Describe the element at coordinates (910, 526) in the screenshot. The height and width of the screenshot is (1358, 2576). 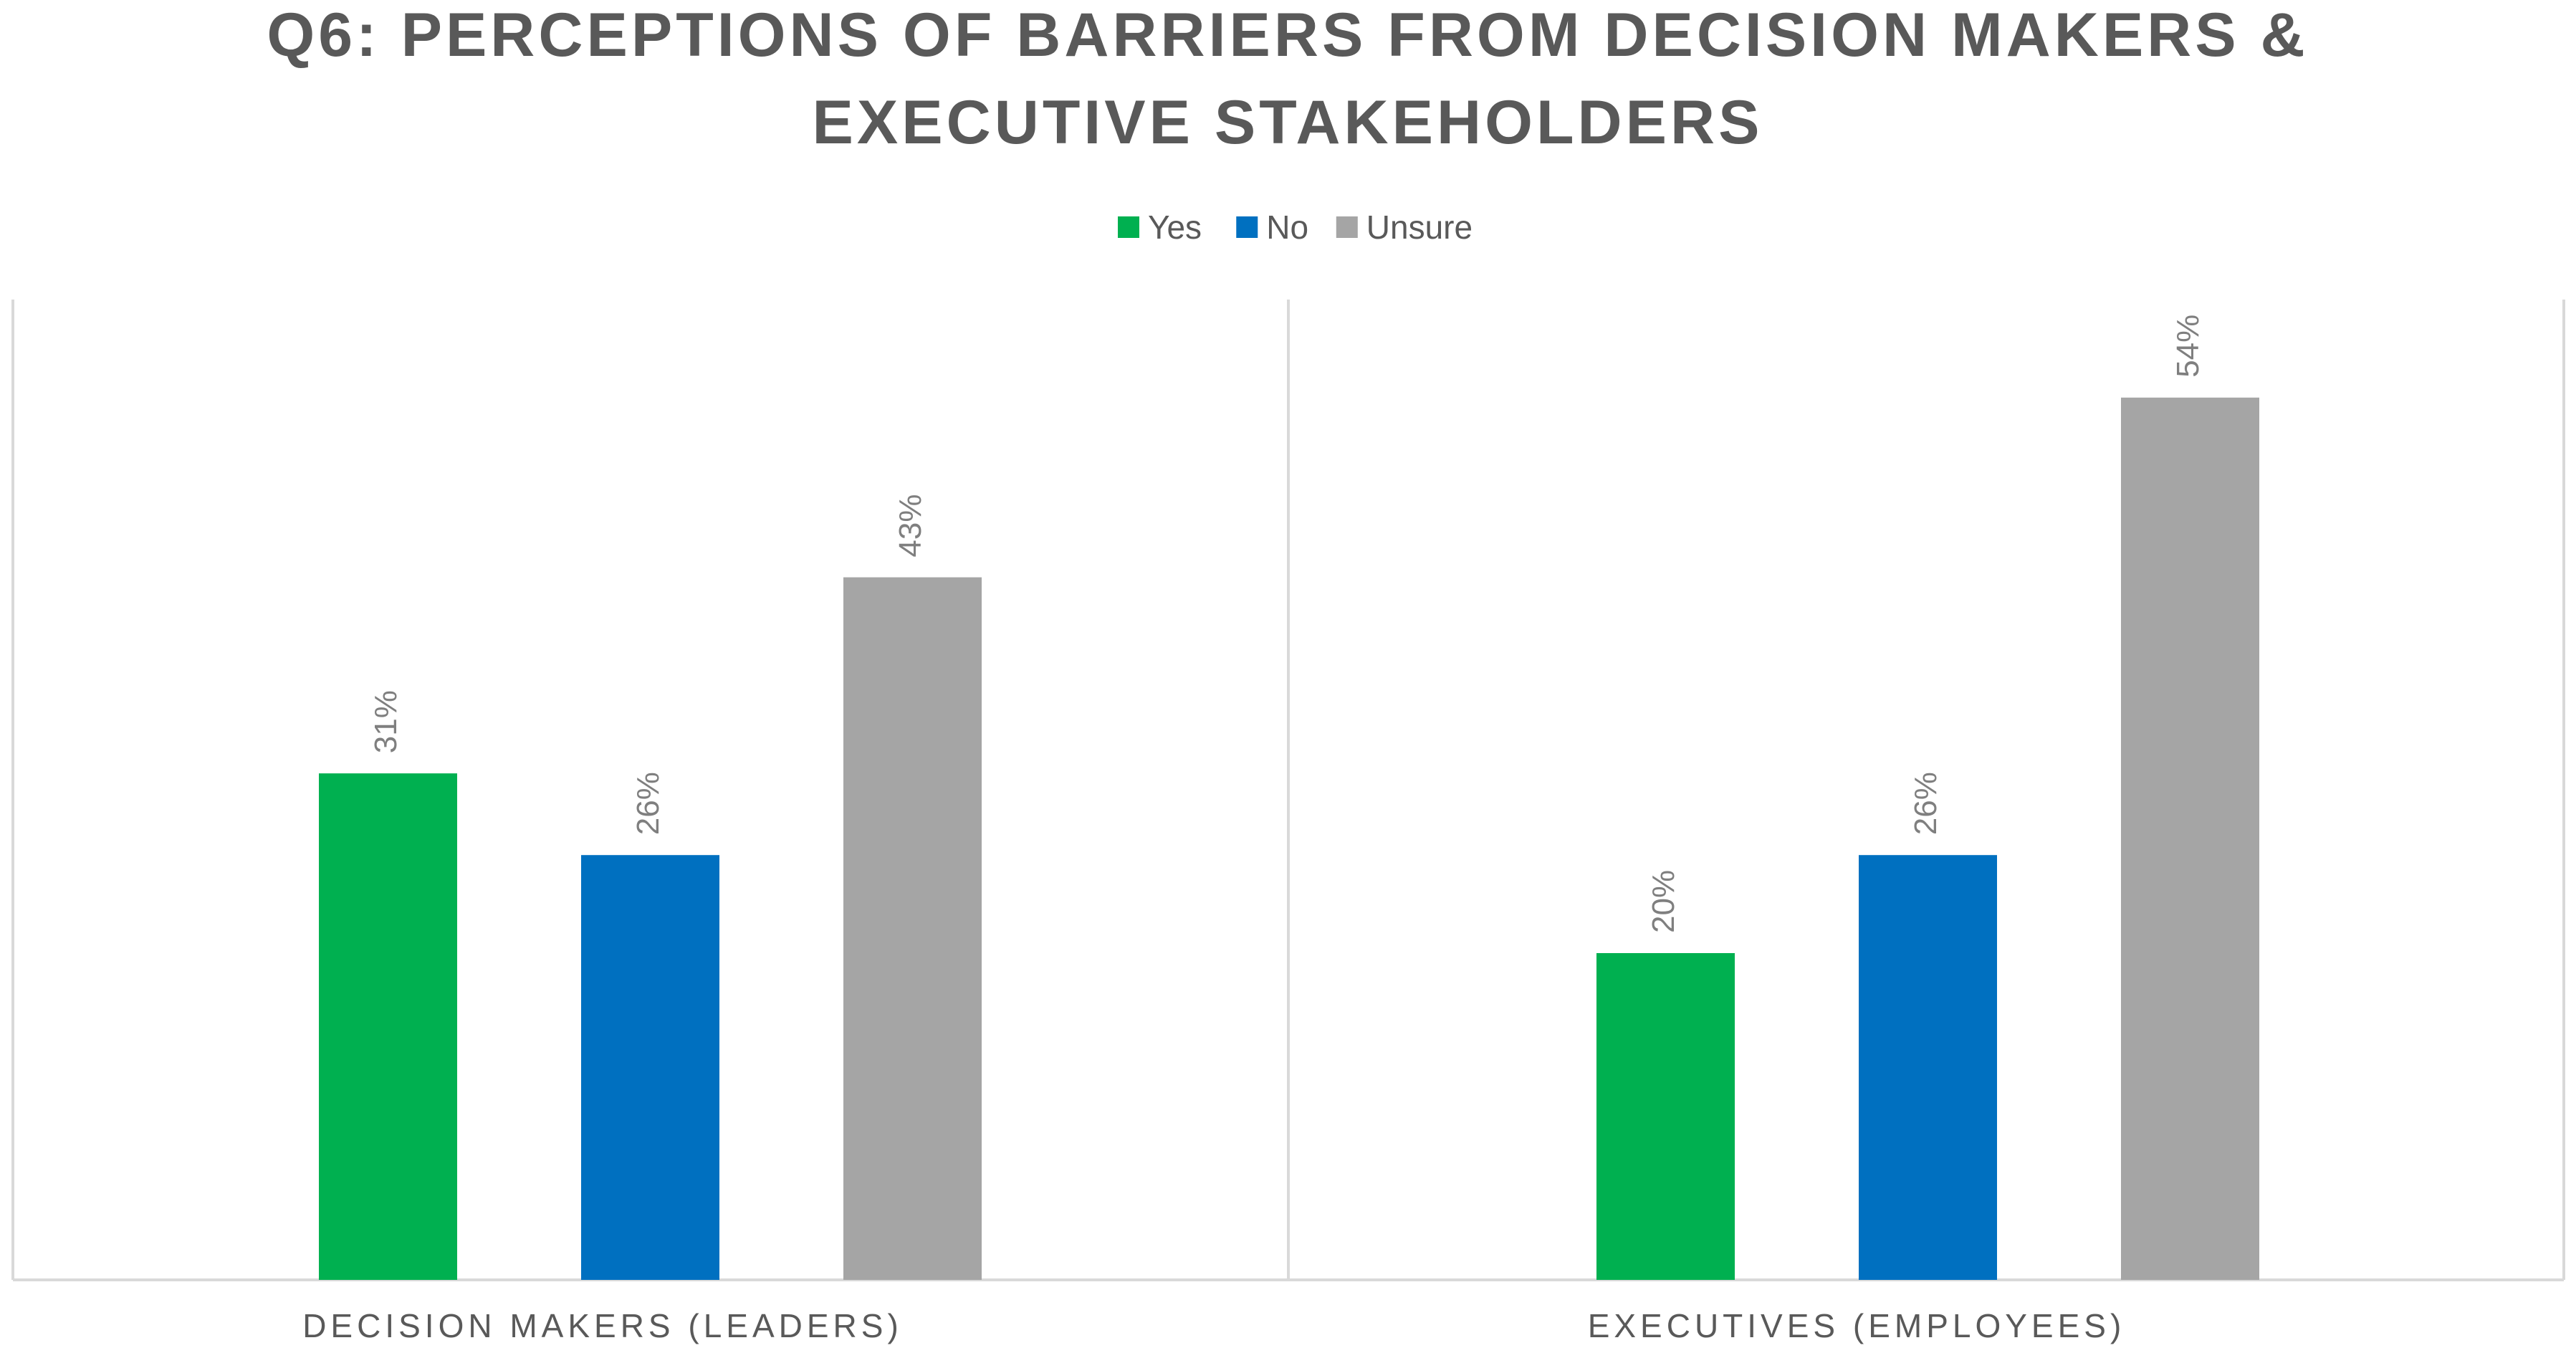
I see `data-label: 43%` at that location.